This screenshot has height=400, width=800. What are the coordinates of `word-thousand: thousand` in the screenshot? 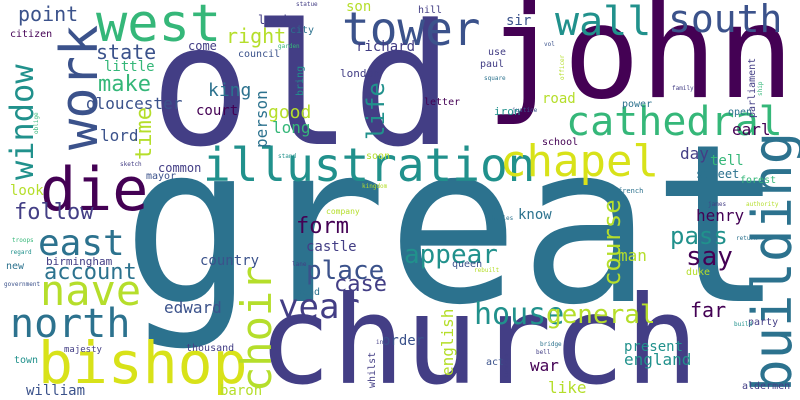 It's located at (210, 348).